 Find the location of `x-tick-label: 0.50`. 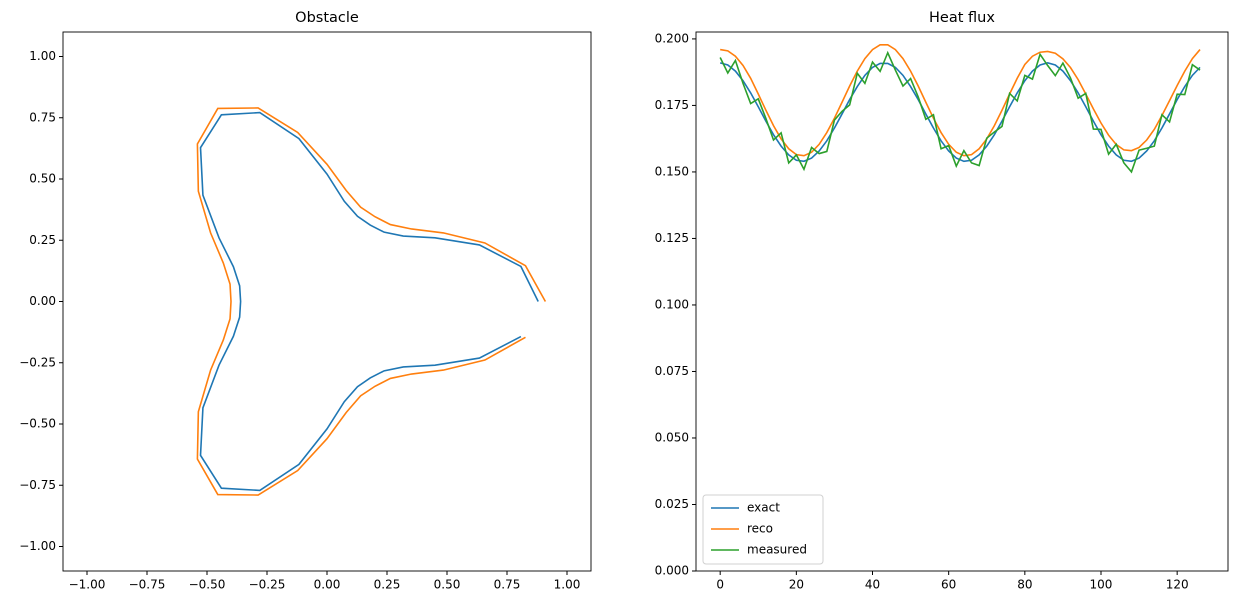

x-tick-label: 0.50 is located at coordinates (447, 585).